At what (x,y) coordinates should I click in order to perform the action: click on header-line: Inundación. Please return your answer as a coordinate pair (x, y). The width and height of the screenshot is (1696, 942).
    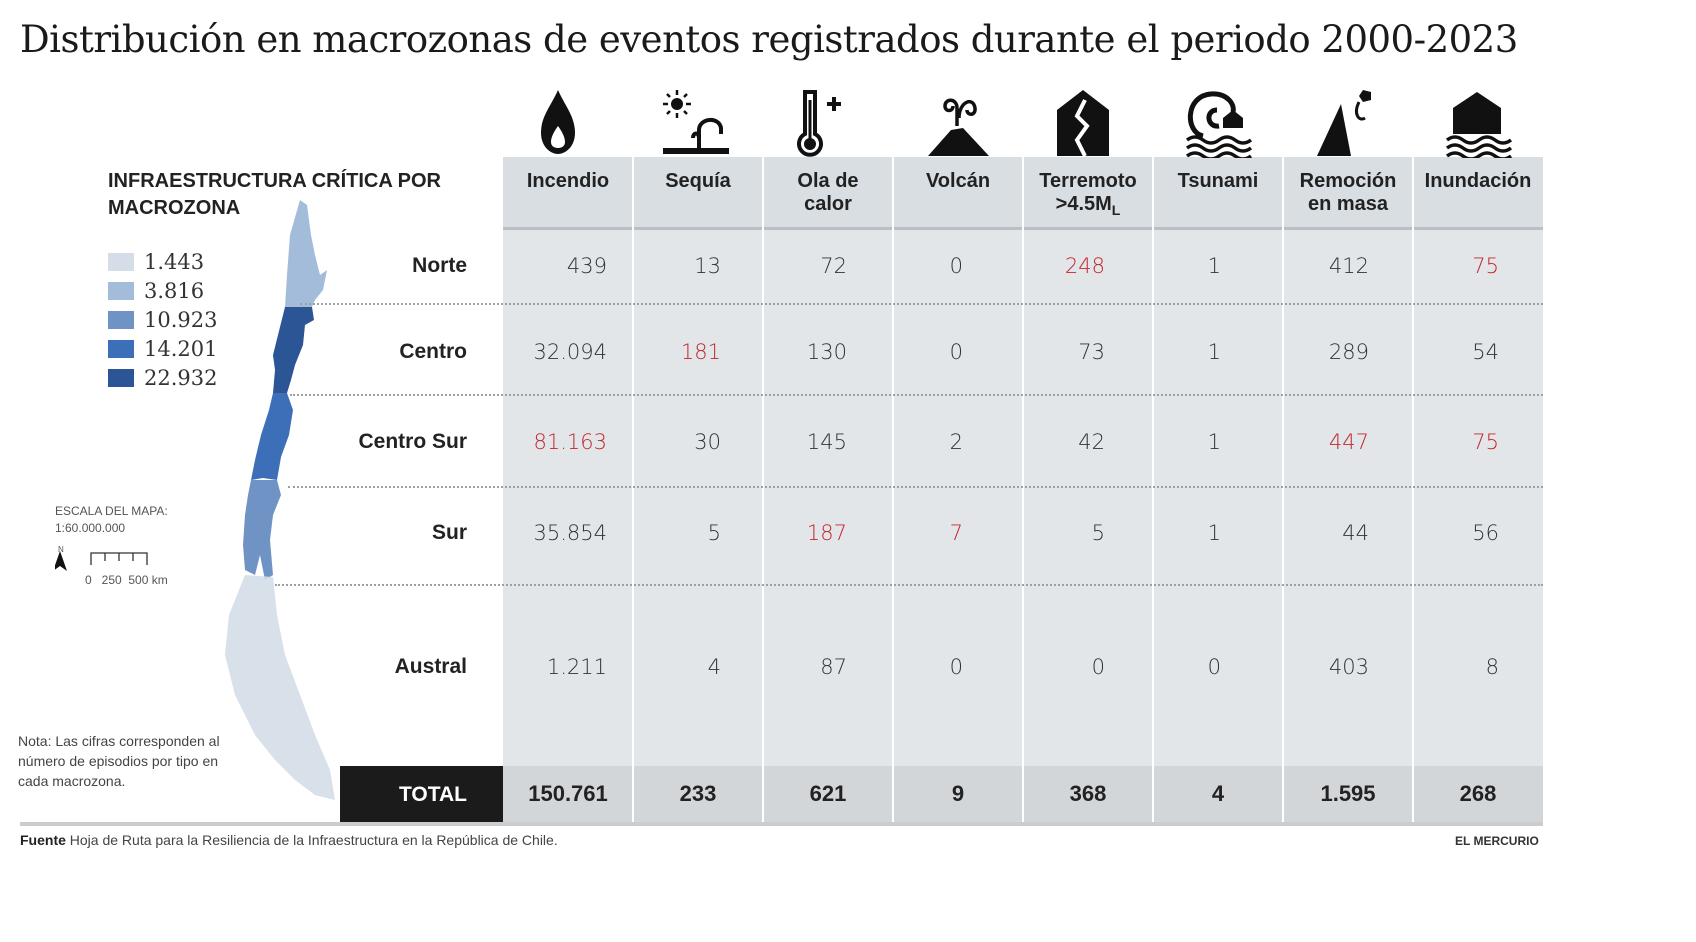
    Looking at the image, I should click on (1478, 181).